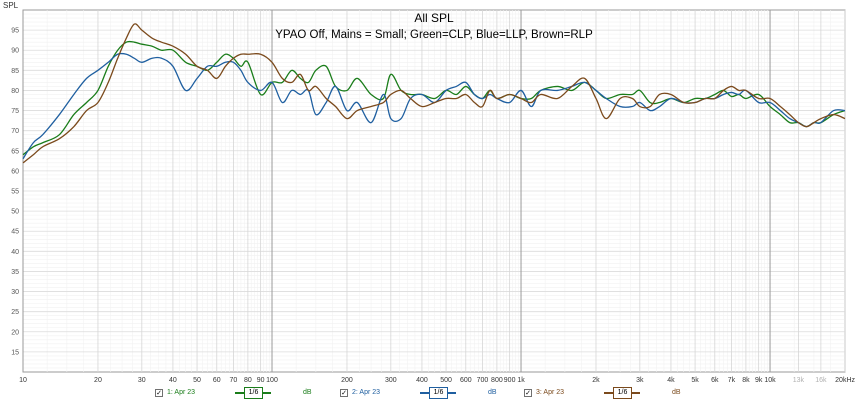  I want to click on y-tick-label: 15, so click(15, 352).